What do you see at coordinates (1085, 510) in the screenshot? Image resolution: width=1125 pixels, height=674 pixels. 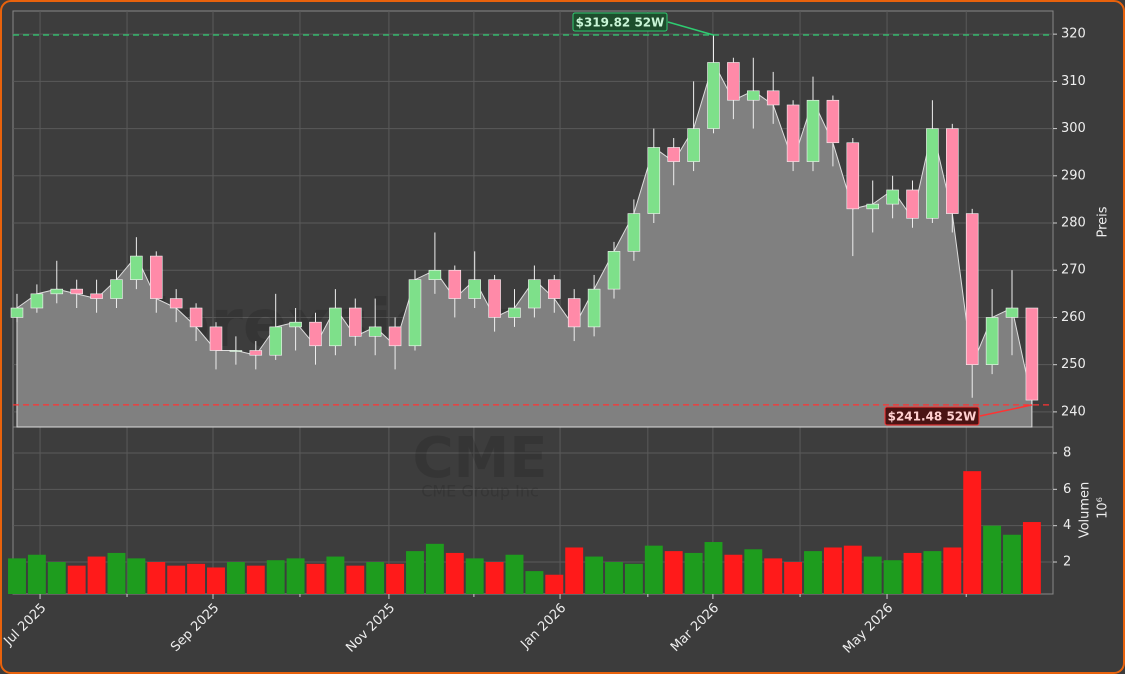 I see `y2-axis-label: Volumen` at bounding box center [1085, 510].